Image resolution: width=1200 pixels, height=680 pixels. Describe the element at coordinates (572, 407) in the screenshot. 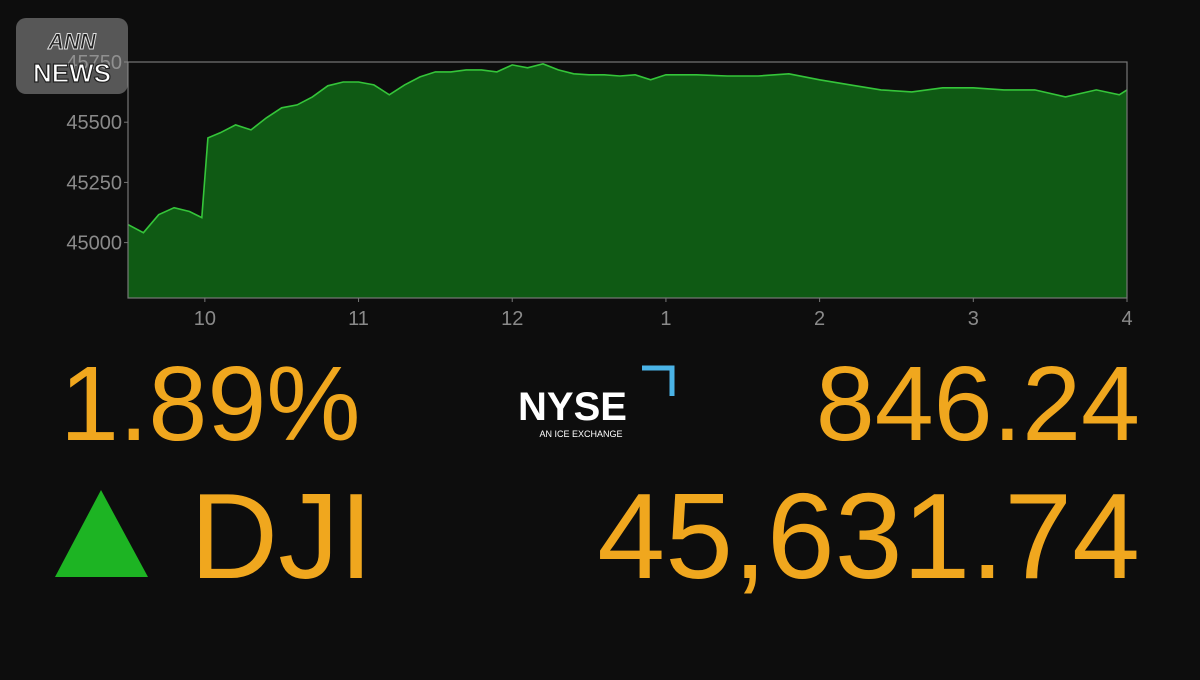

I see `logo-name: NYSE` at that location.